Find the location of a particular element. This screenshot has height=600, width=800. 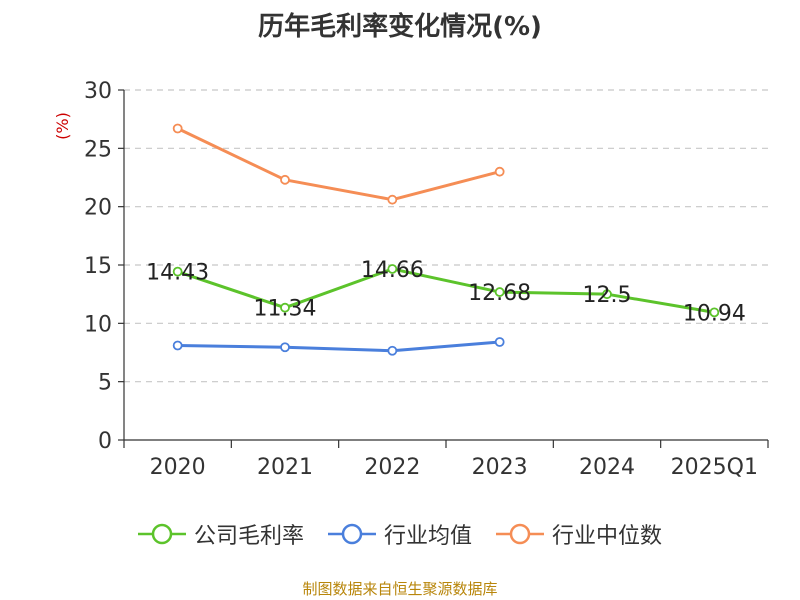

y-tick-label: 20 is located at coordinates (98, 208).